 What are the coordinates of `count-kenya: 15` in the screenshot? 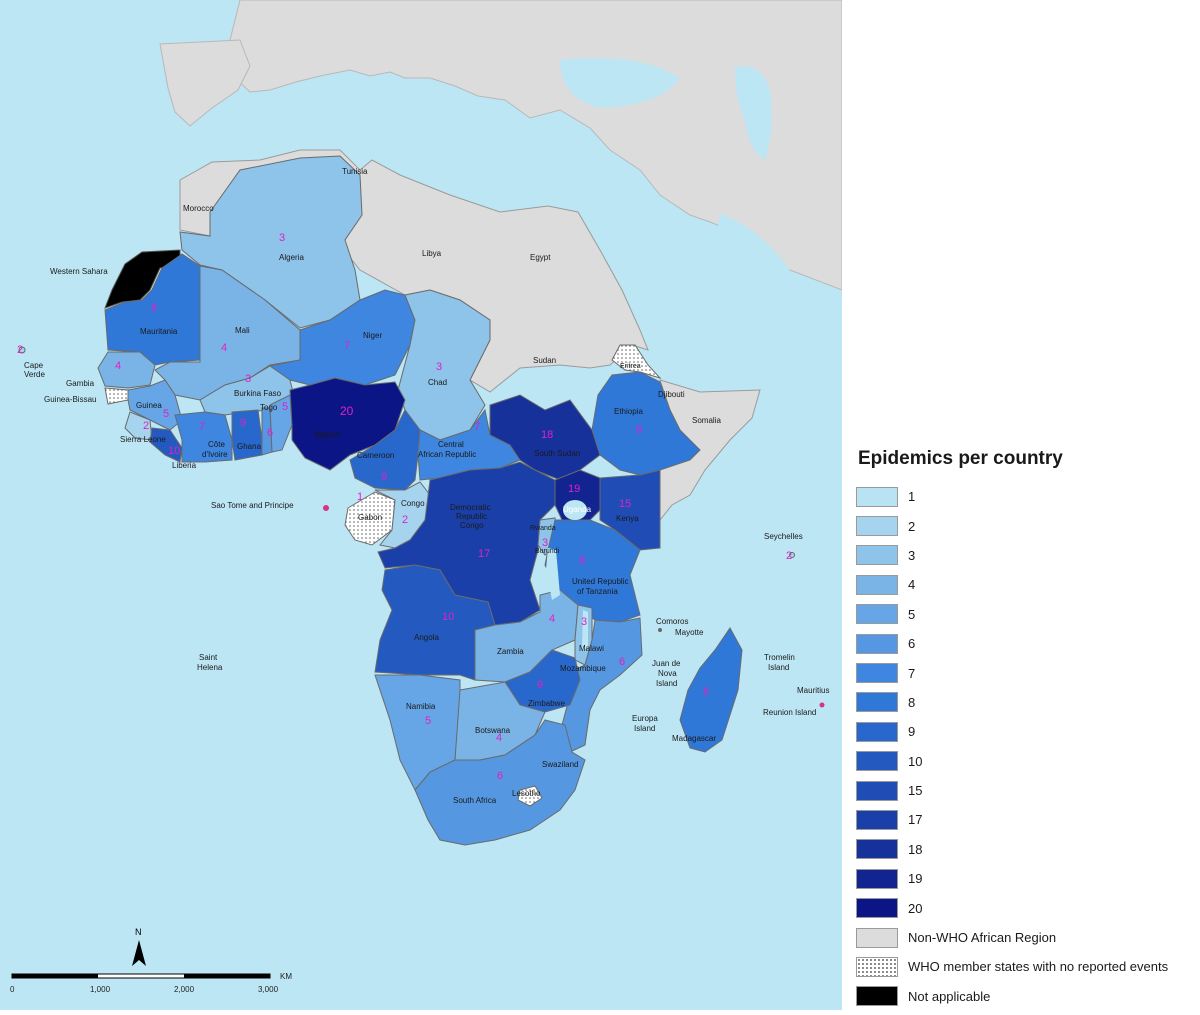 It's located at (625, 504).